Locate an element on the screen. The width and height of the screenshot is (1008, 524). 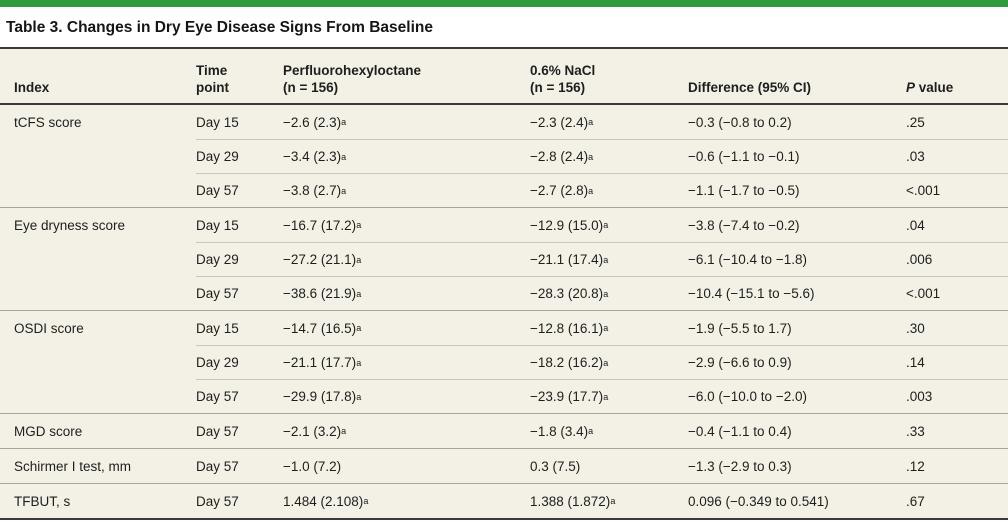
cell-difference: −6.0 (−10.0 to −2.0) is located at coordinates (797, 396).